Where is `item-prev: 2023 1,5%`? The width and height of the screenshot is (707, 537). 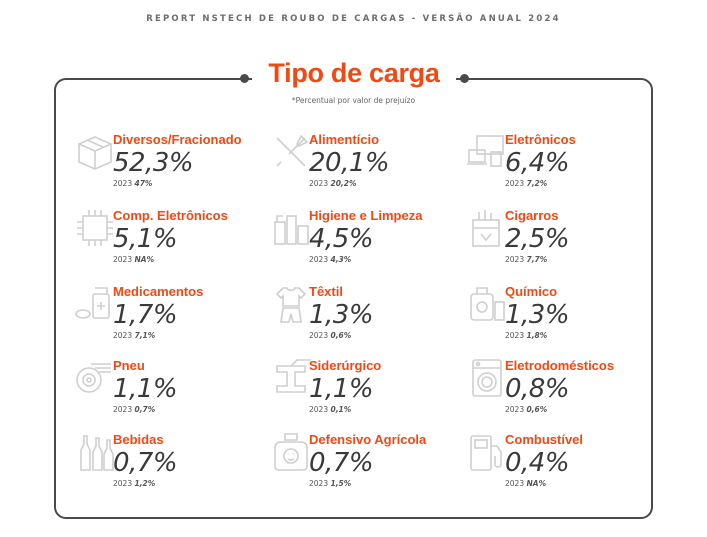
item-prev: 2023 1,5% is located at coordinates (330, 483).